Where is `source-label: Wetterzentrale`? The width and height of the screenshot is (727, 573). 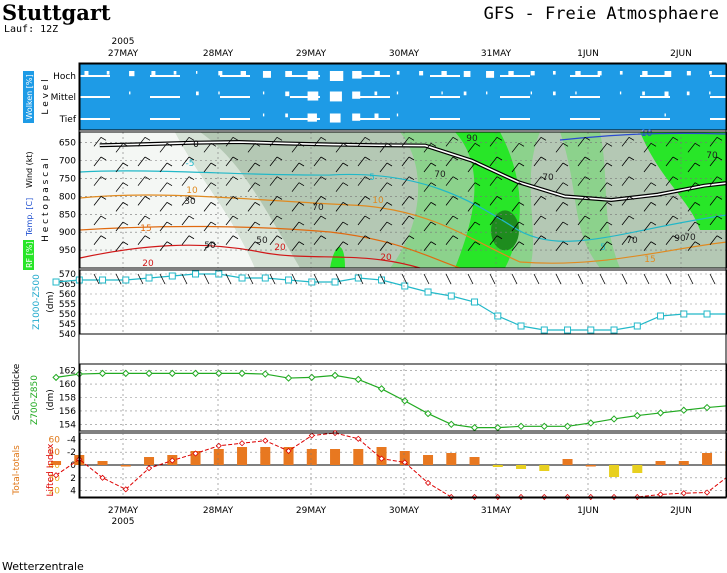
source-label: Wetterzentrale is located at coordinates (43, 566).